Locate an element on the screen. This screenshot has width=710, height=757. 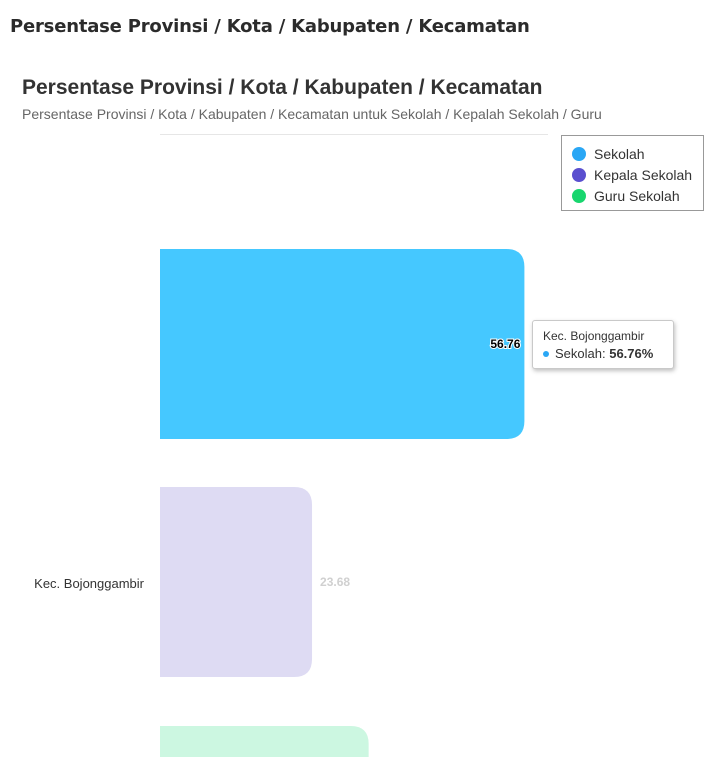
chart-legend: Sekolah Kepala Sekolah Guru Sekolah is located at coordinates (632, 173).